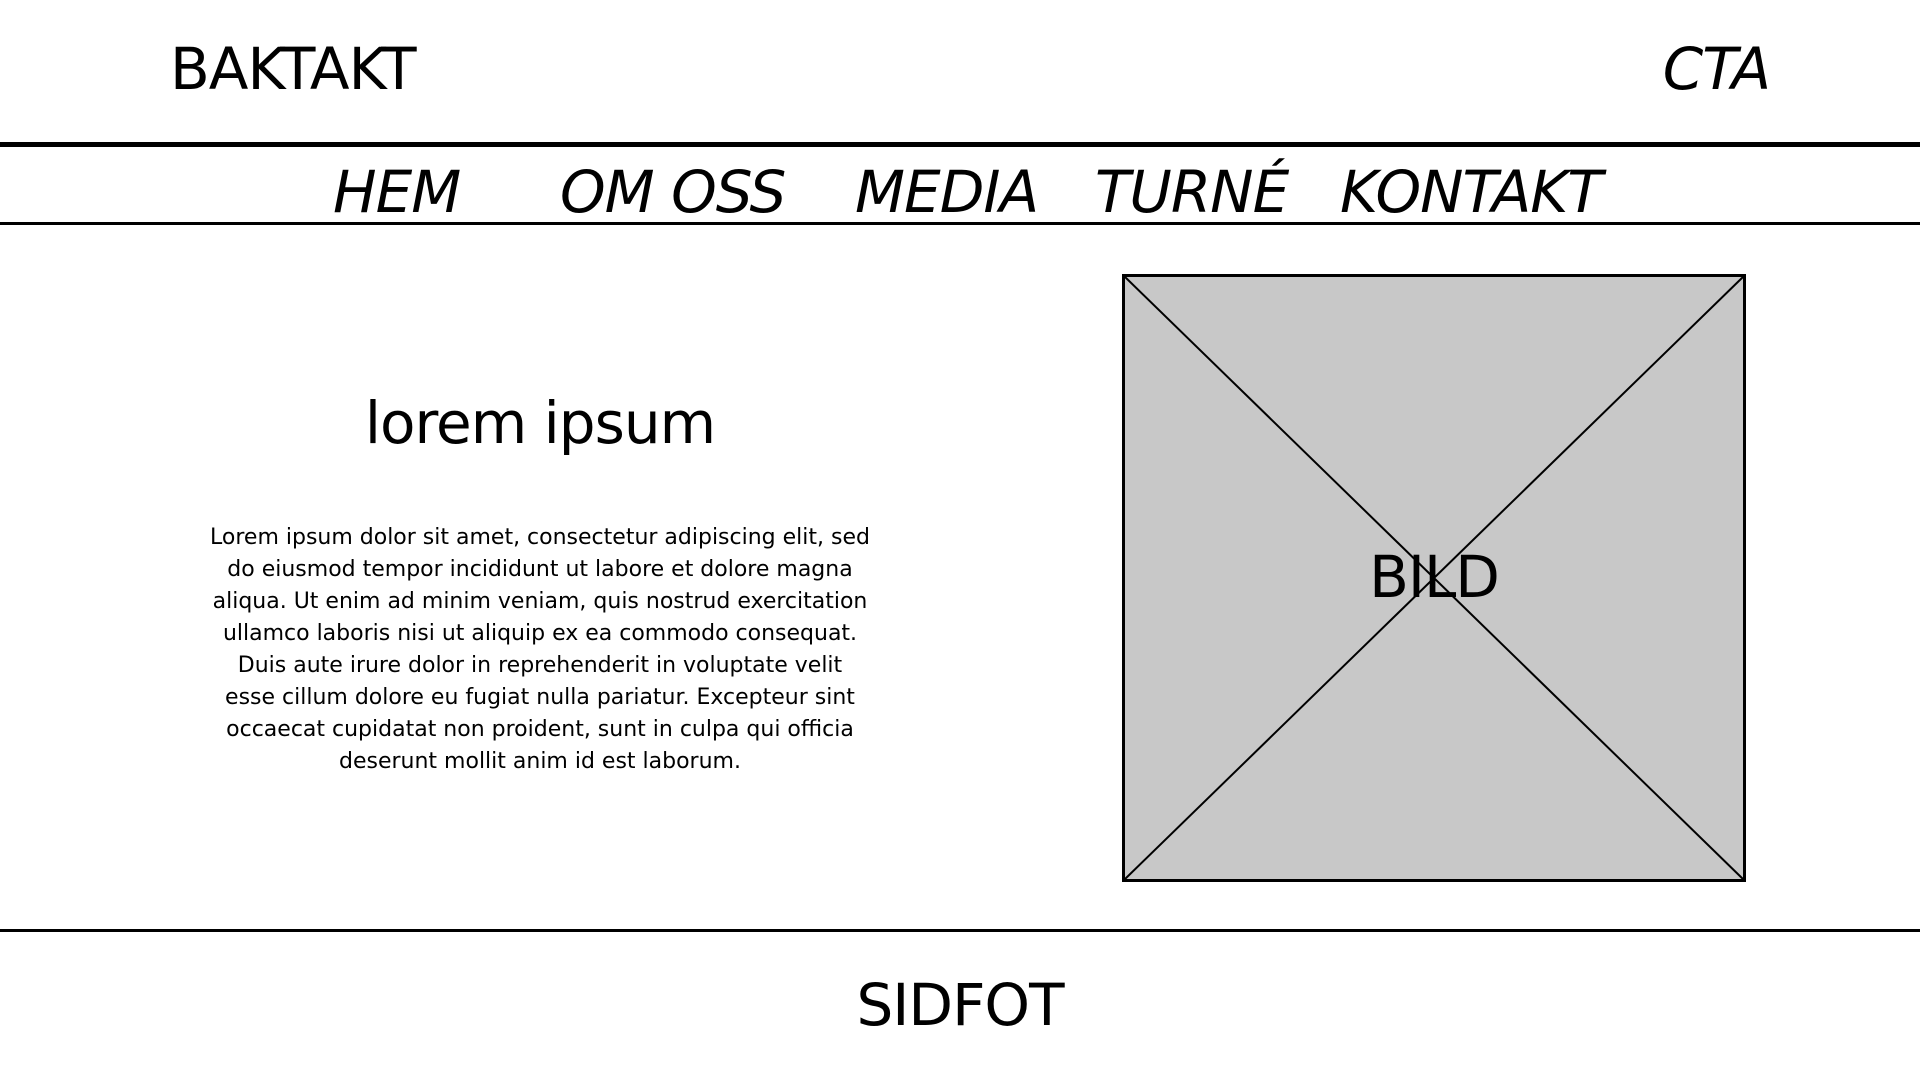  I want to click on nav-item-hem: HEM, so click(397, 192).